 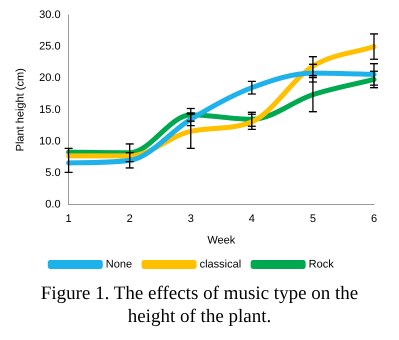 I want to click on legend-label: classical, so click(x=221, y=264).